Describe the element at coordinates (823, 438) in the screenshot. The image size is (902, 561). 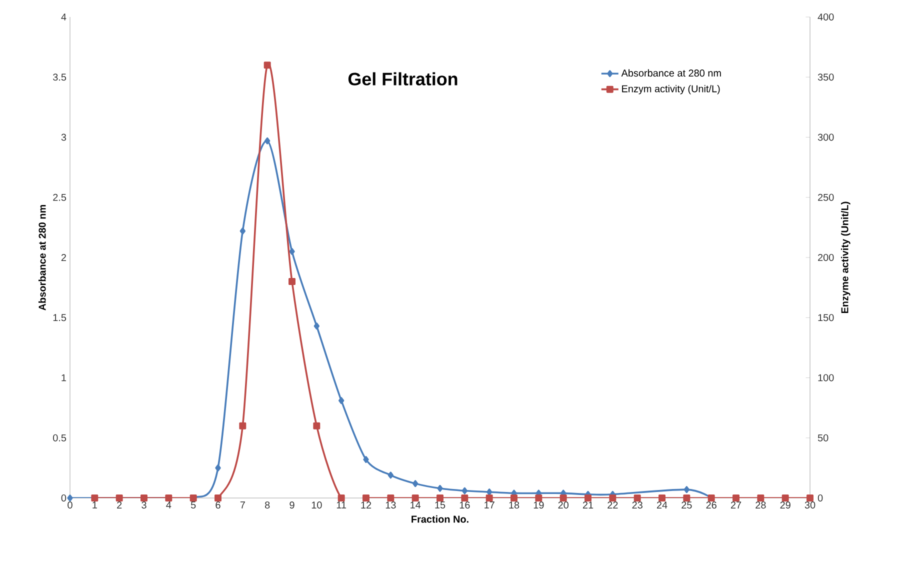
I see `y2-tick-label: 50` at that location.